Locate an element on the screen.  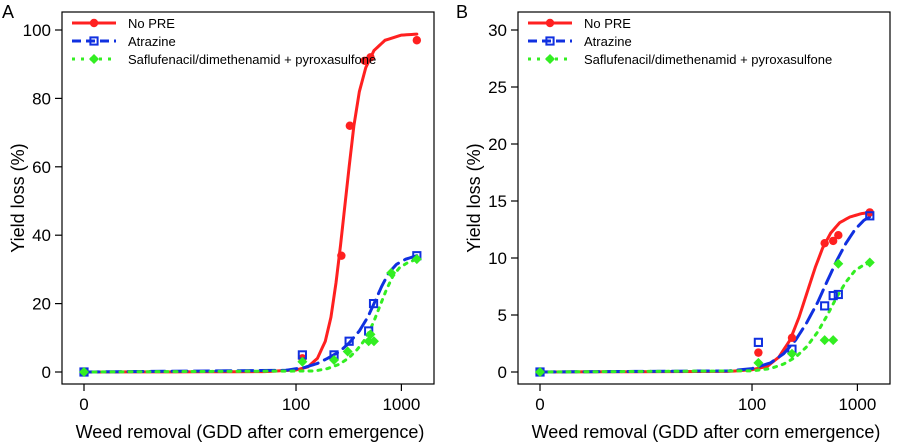
panel-a-legend-label-atrazine: Atrazine is located at coordinates (152, 41).